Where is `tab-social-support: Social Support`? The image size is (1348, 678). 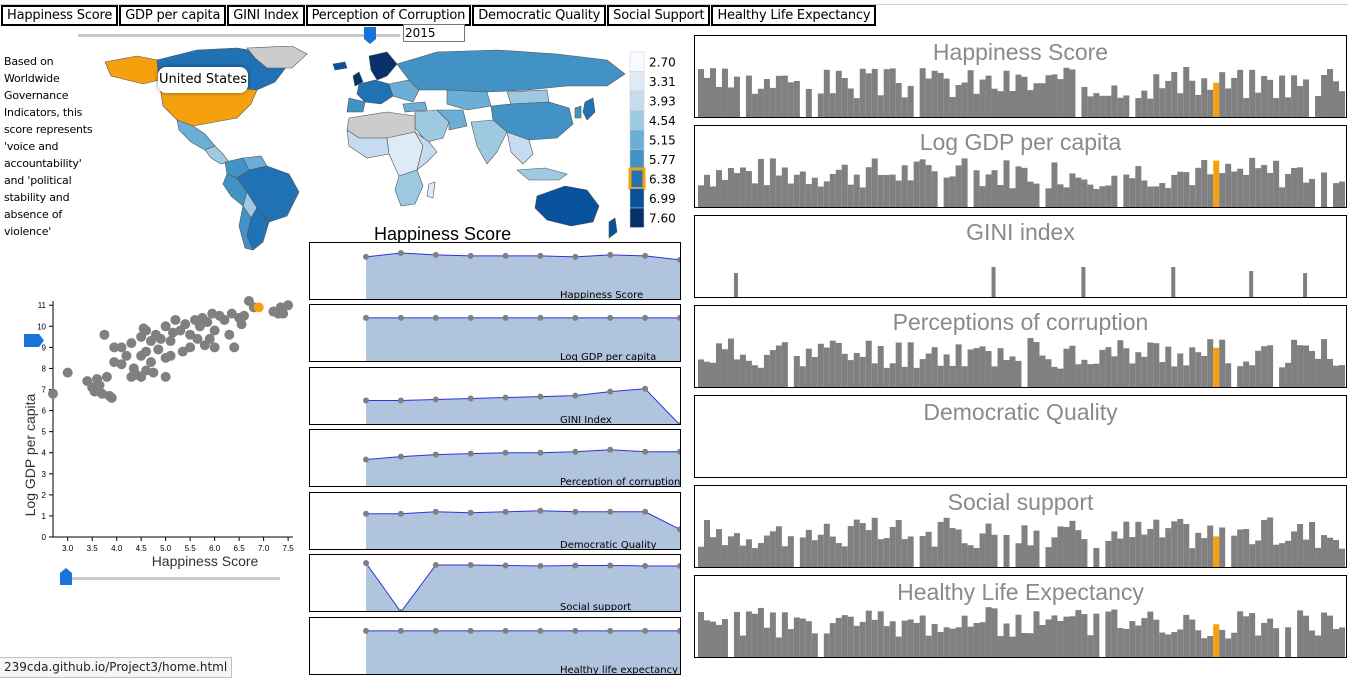 tab-social-support: Social Support is located at coordinates (659, 15).